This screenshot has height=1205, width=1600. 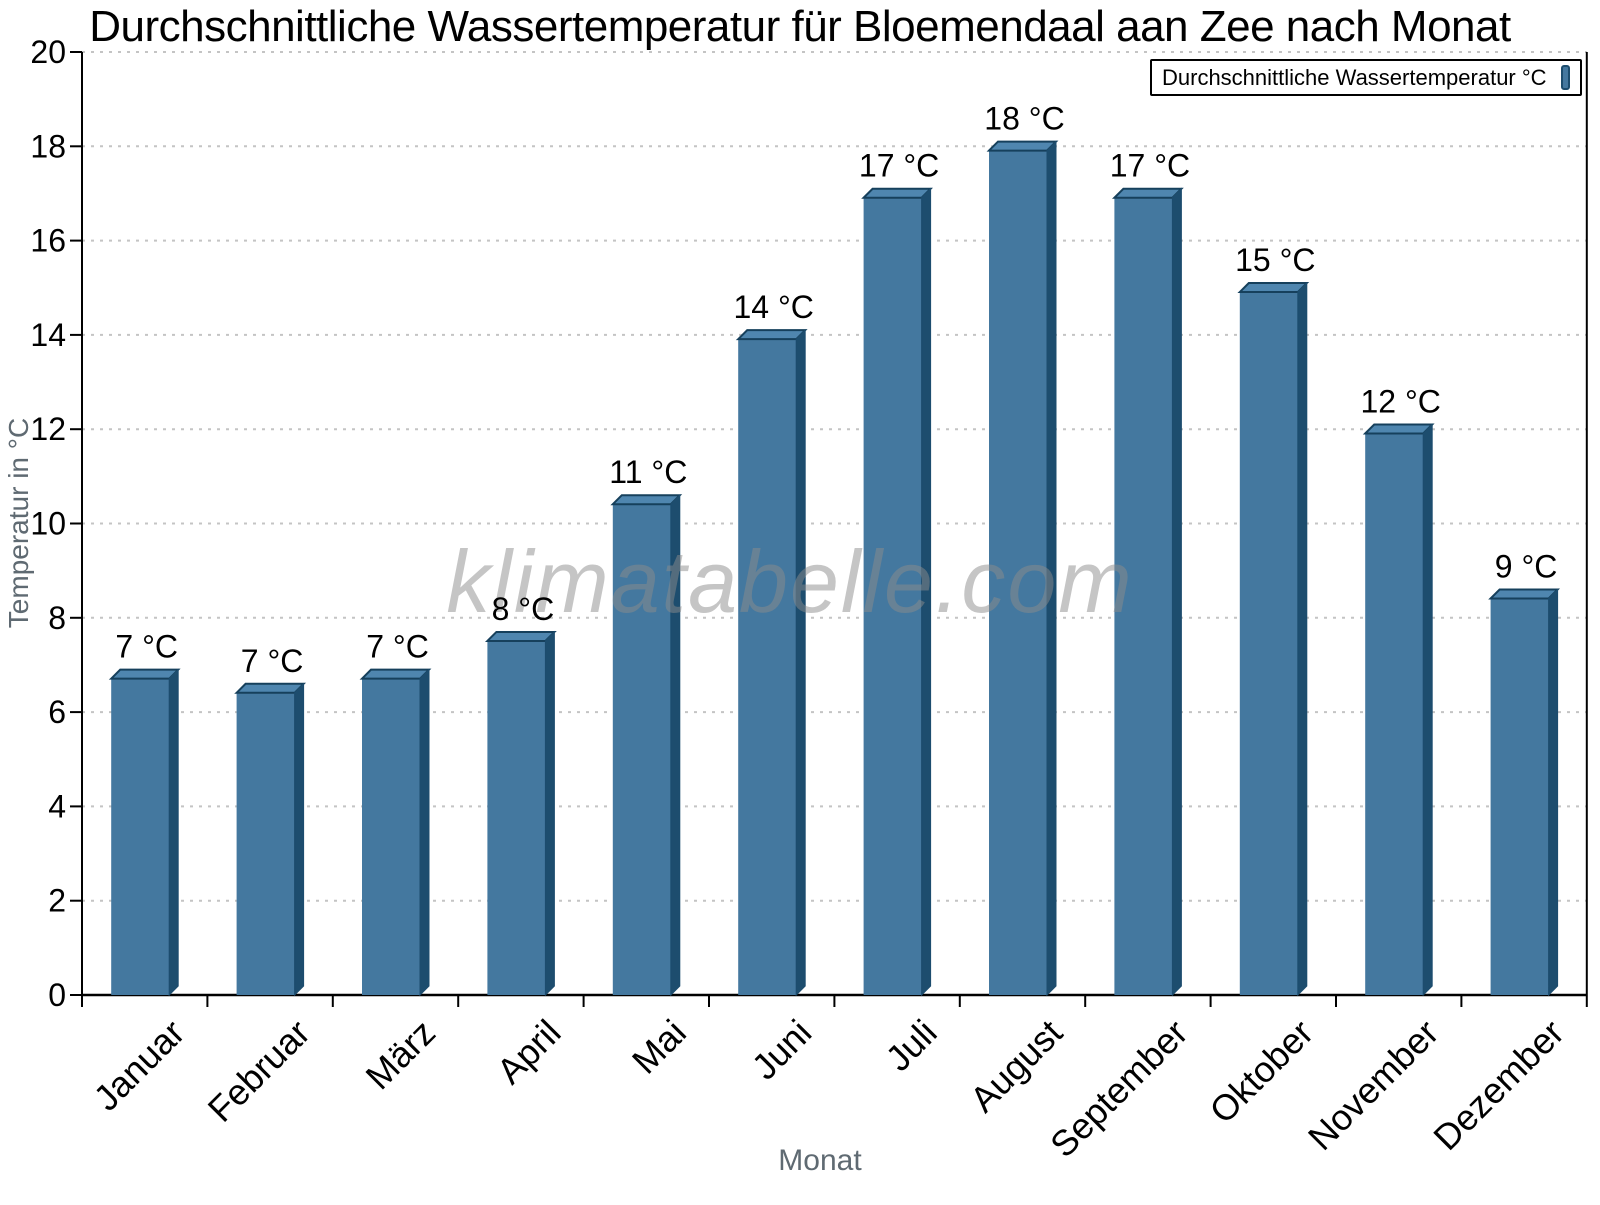 I want to click on watermark: klimatabelle.com, so click(x=789, y=581).